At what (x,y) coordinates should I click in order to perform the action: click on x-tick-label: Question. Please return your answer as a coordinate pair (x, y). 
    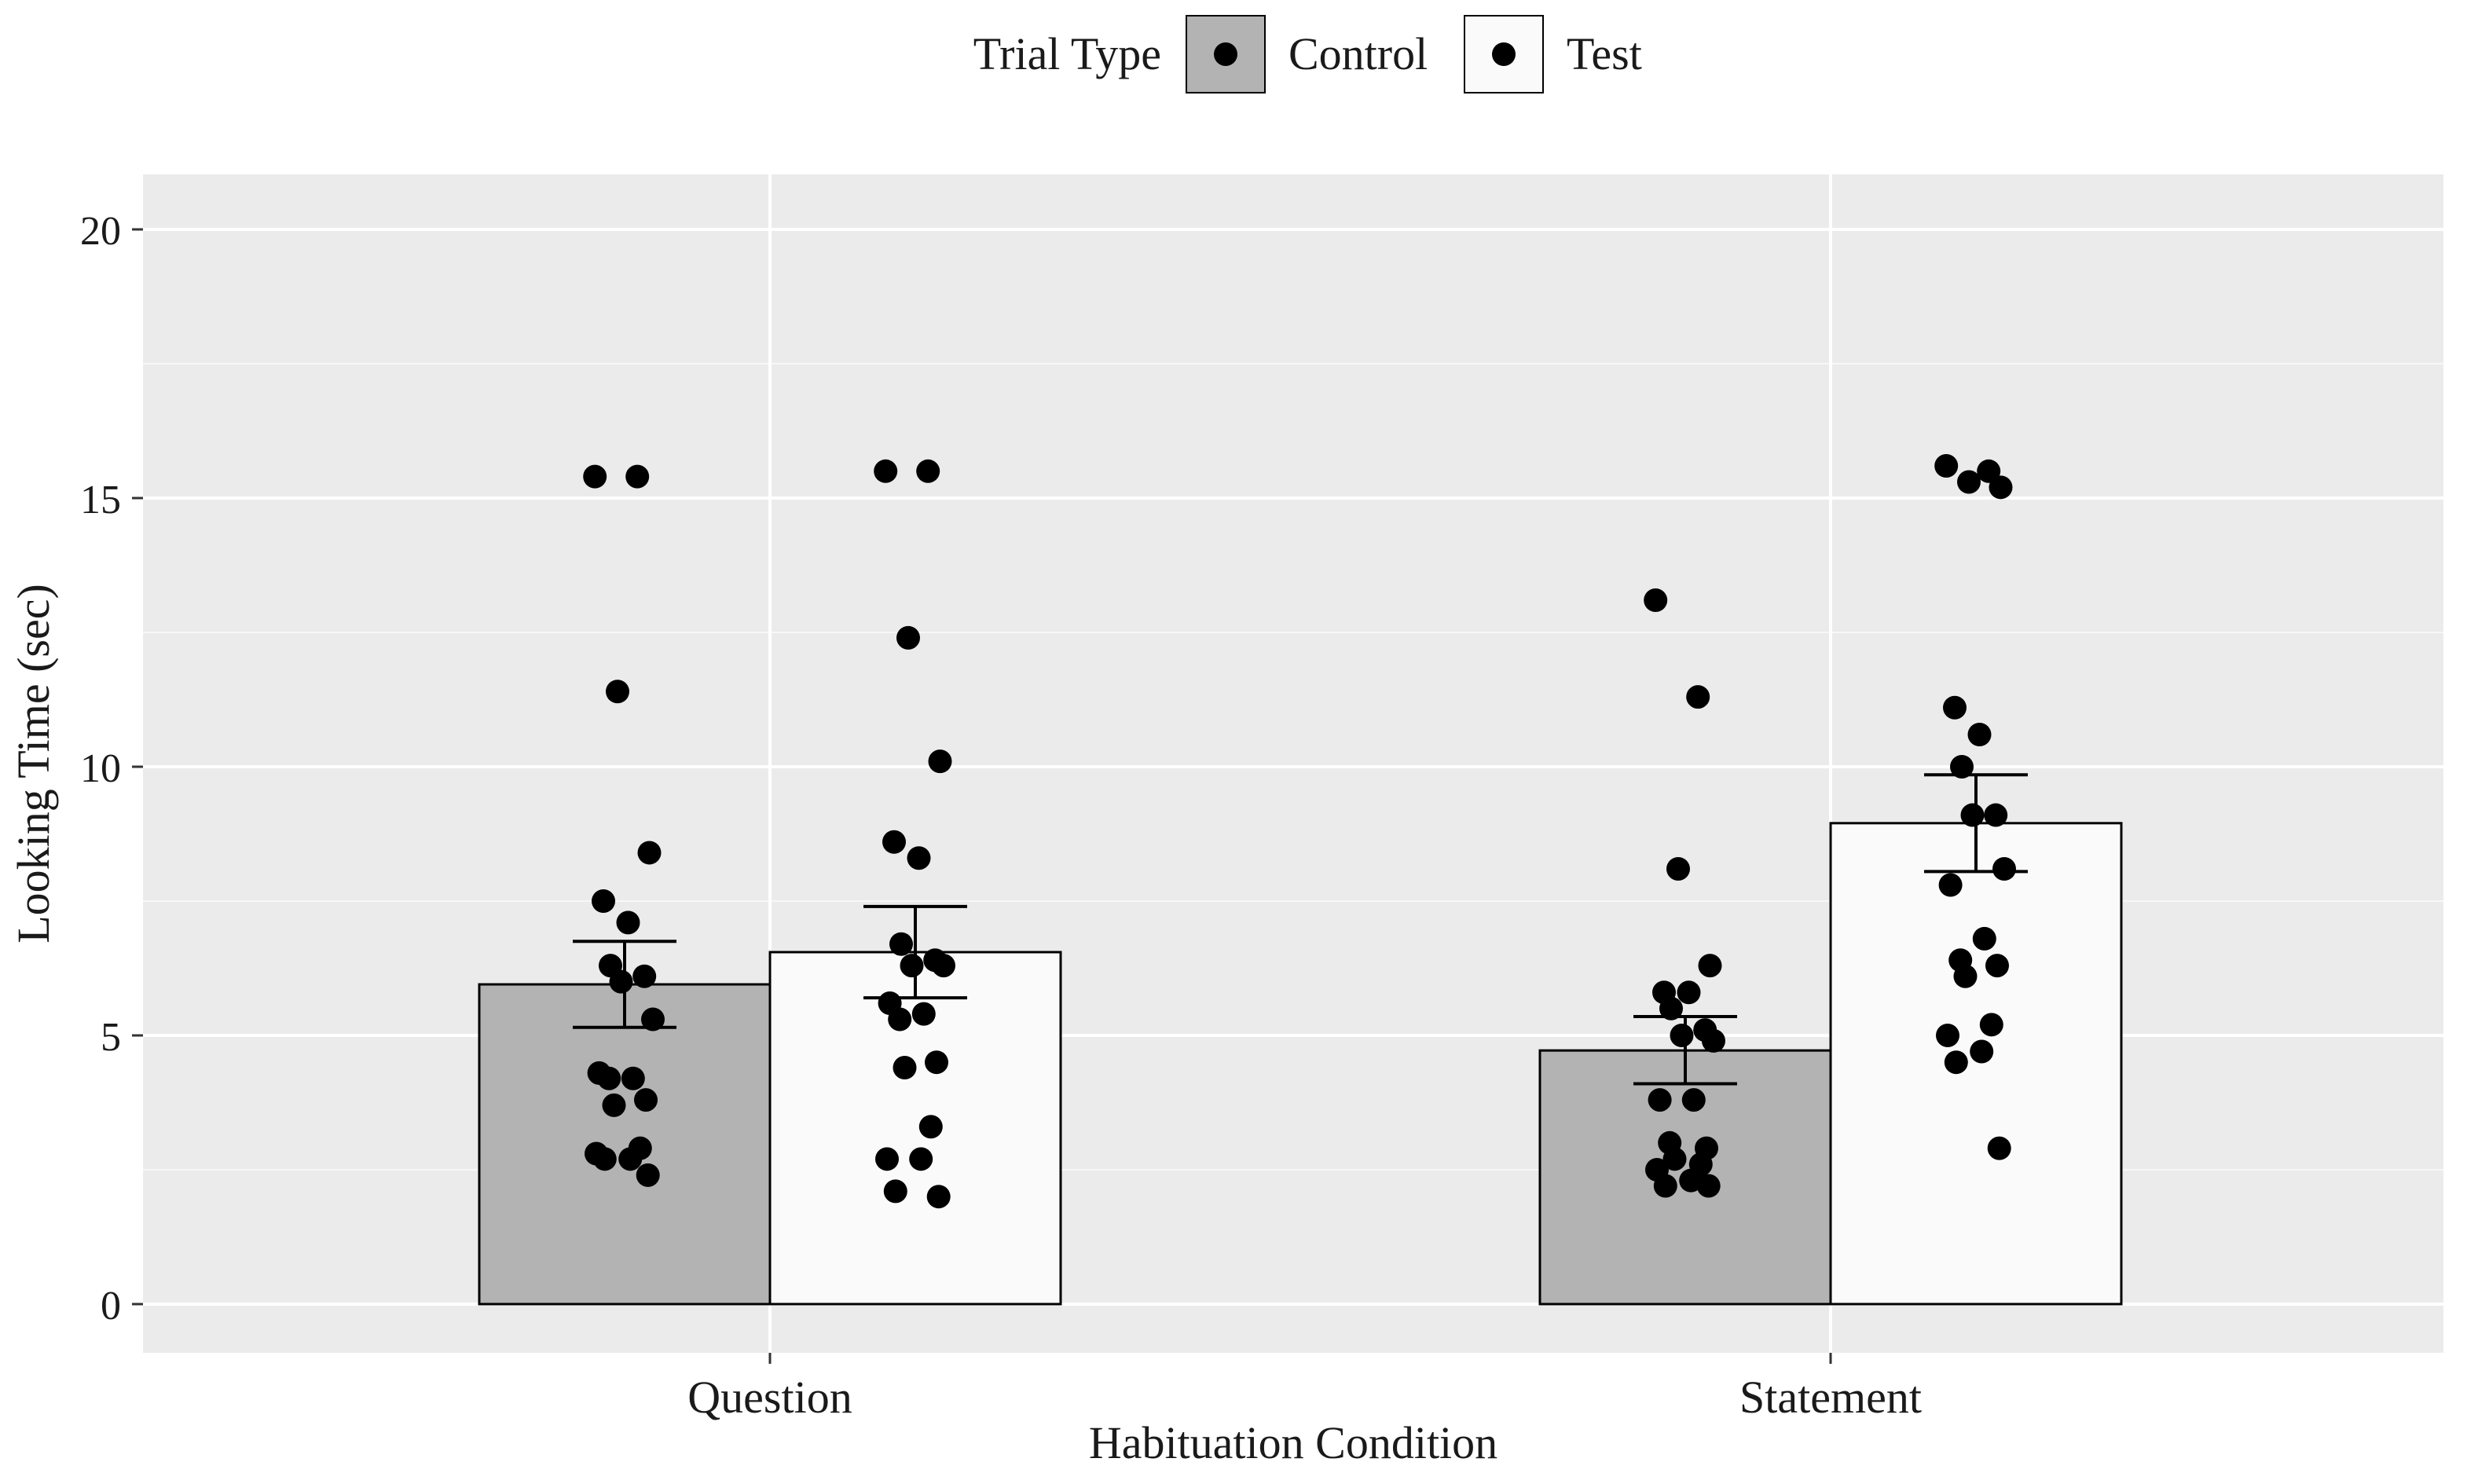
    Looking at the image, I should click on (769, 1397).